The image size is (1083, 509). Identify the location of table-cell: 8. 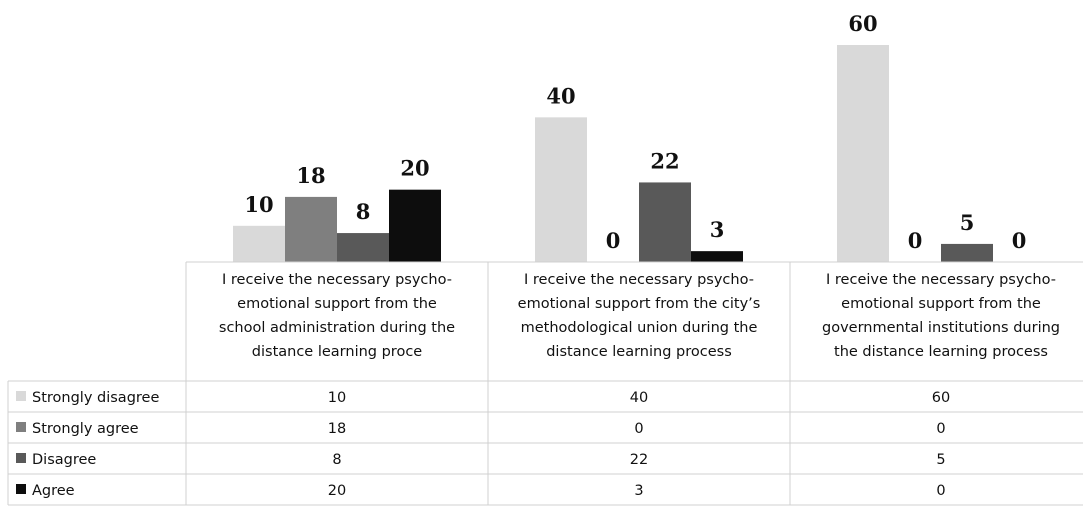
(336, 460).